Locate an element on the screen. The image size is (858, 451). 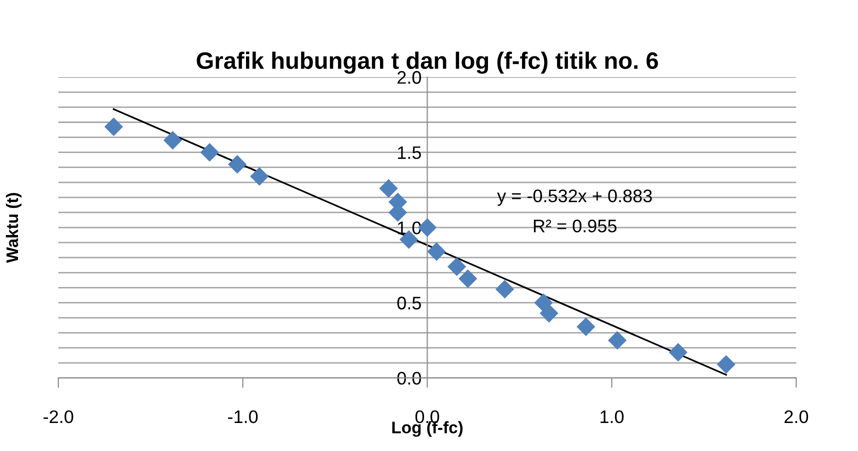
x-tick-label: -2.0 is located at coordinates (59, 417).